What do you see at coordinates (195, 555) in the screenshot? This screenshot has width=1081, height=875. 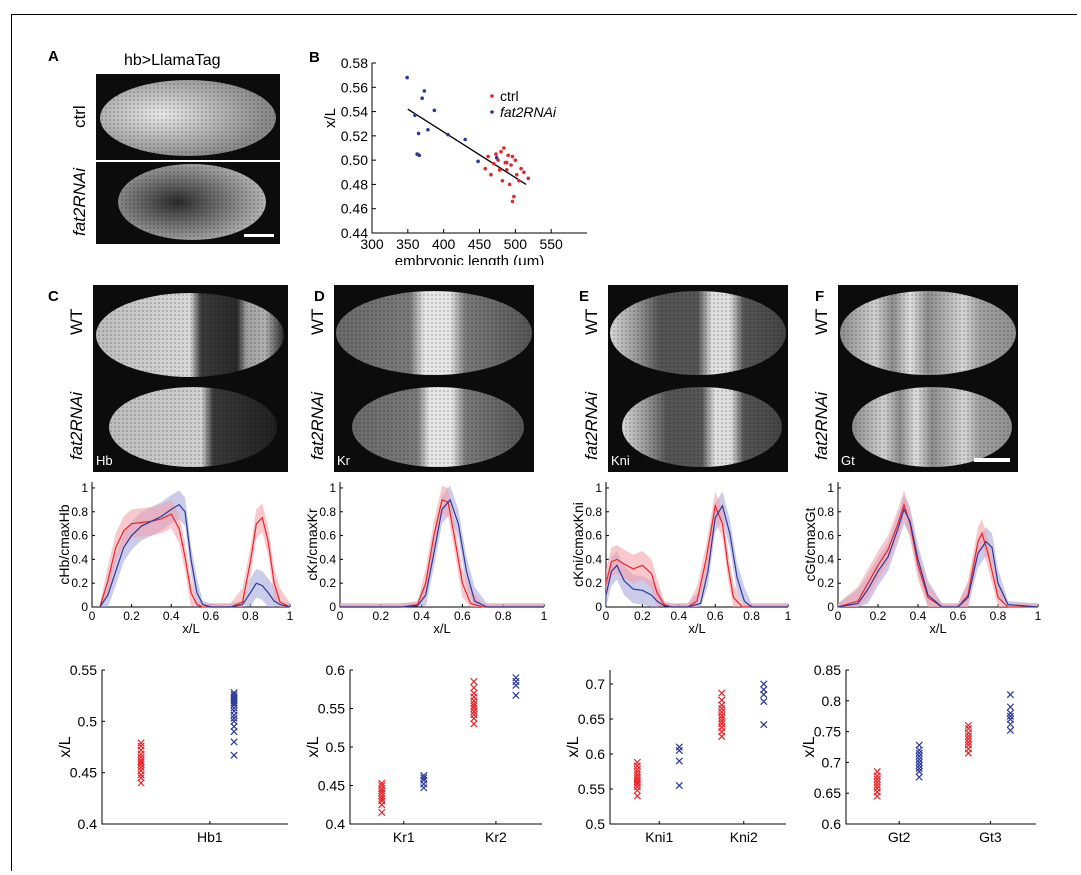 I see `series-line-fat2rnai` at bounding box center [195, 555].